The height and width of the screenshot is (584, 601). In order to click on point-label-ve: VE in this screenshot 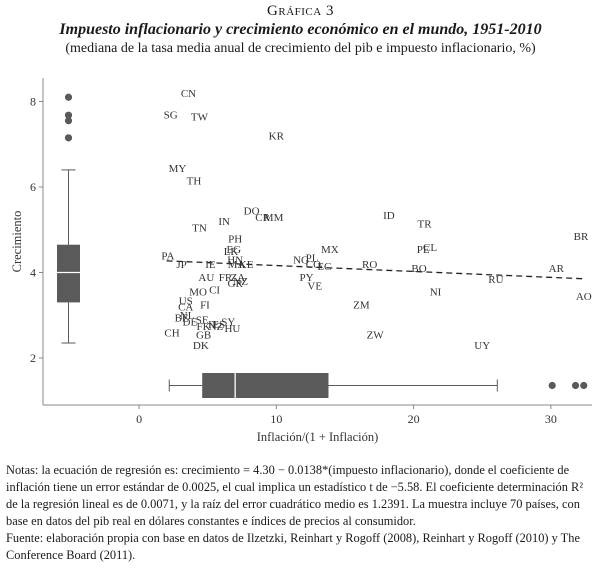, I will do `click(314, 286)`.